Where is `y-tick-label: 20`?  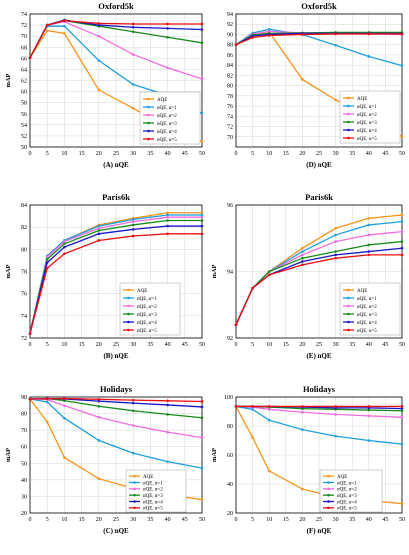 y-tick-label: 20 is located at coordinates (230, 514).